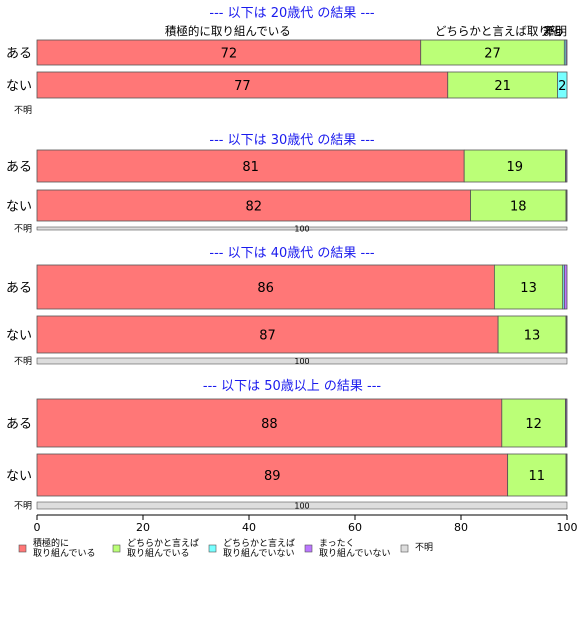 The image size is (580, 636). I want to click on x-tick-label: 40, so click(249, 527).